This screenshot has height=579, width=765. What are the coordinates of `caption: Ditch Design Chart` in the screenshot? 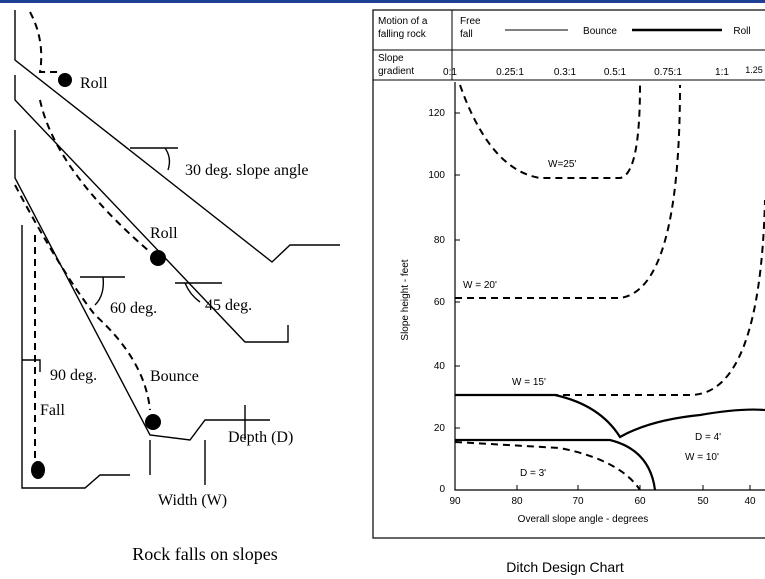 It's located at (565, 567).